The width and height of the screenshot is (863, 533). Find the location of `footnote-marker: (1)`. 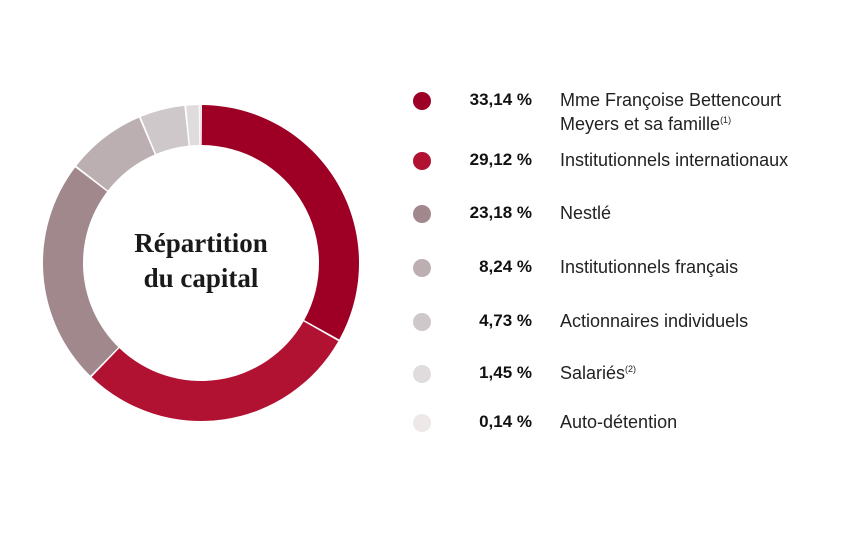

footnote-marker: (1) is located at coordinates (726, 120).